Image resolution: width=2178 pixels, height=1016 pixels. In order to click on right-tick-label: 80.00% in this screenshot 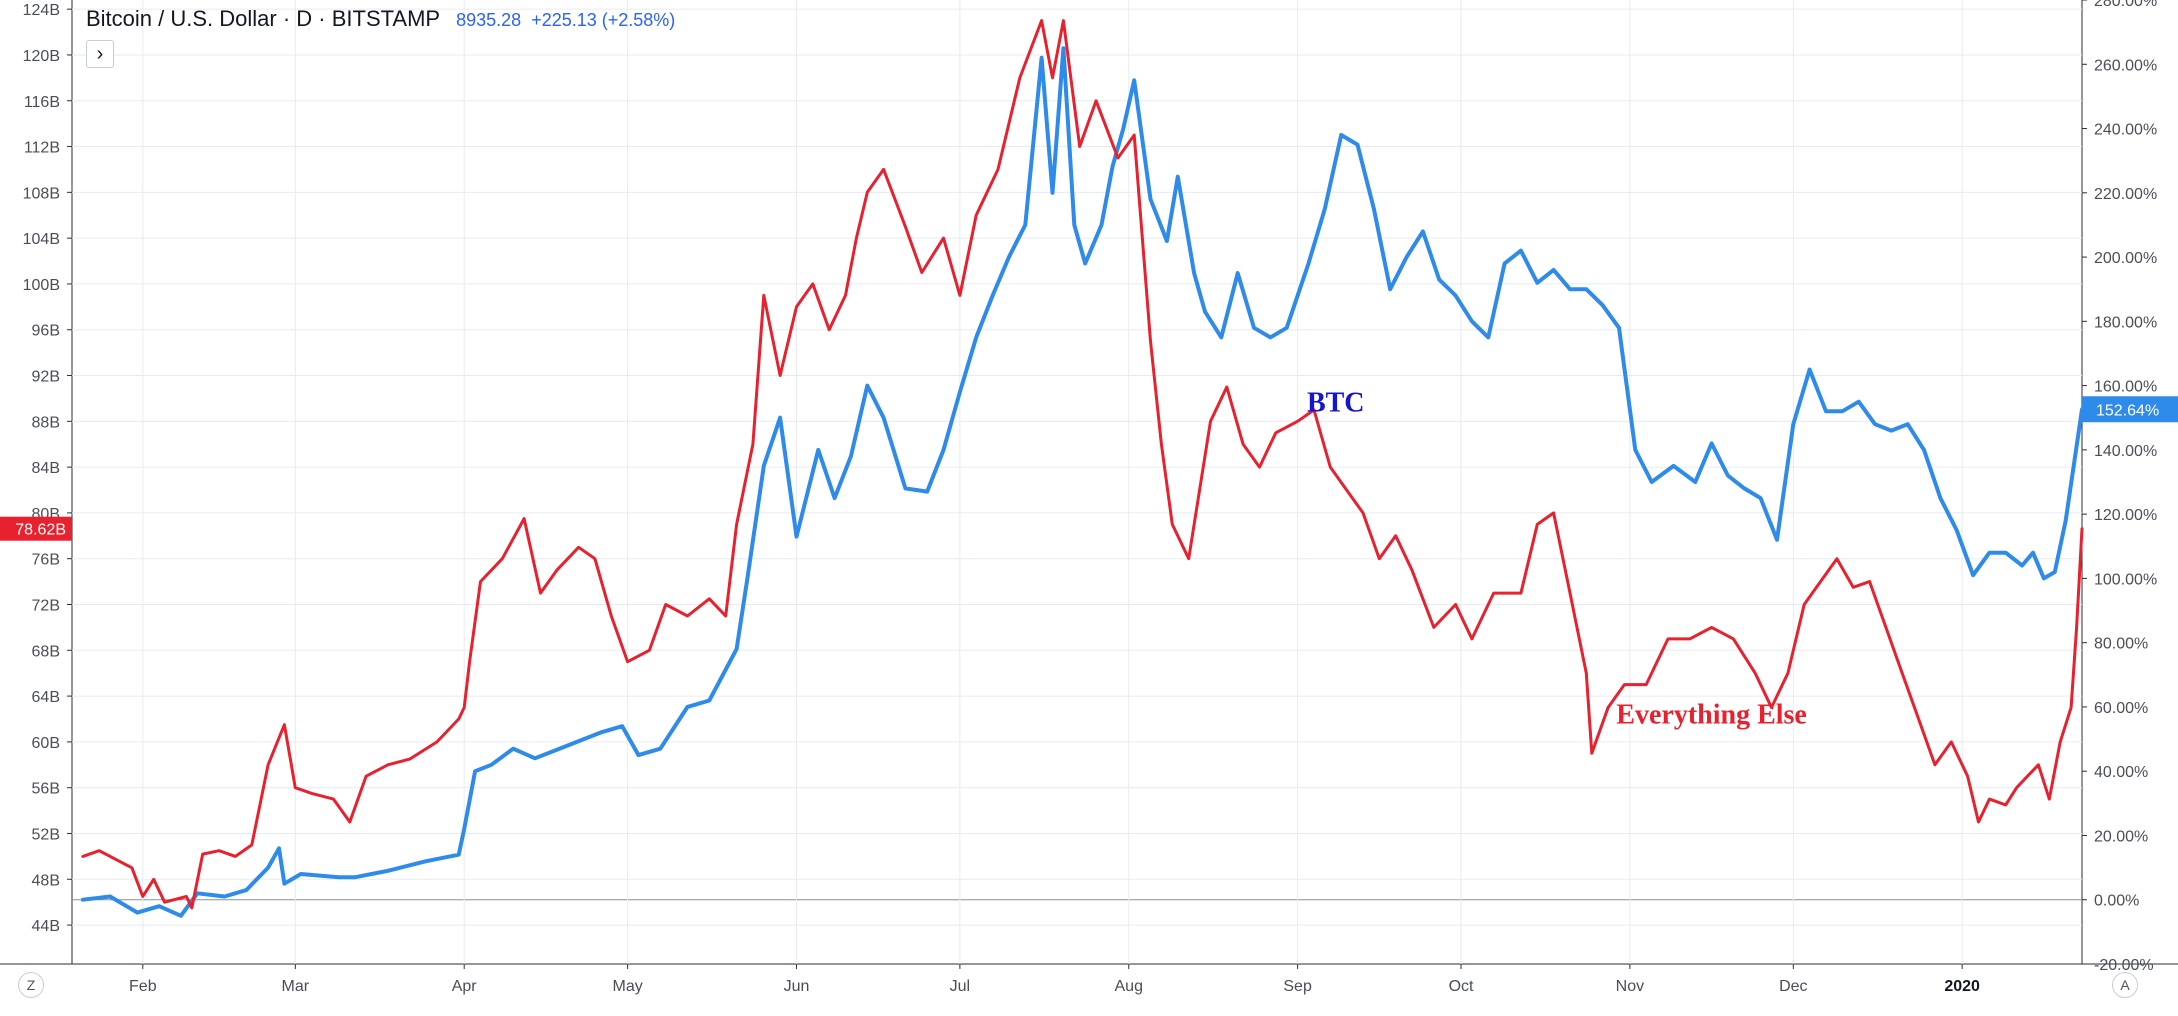, I will do `click(2121, 644)`.